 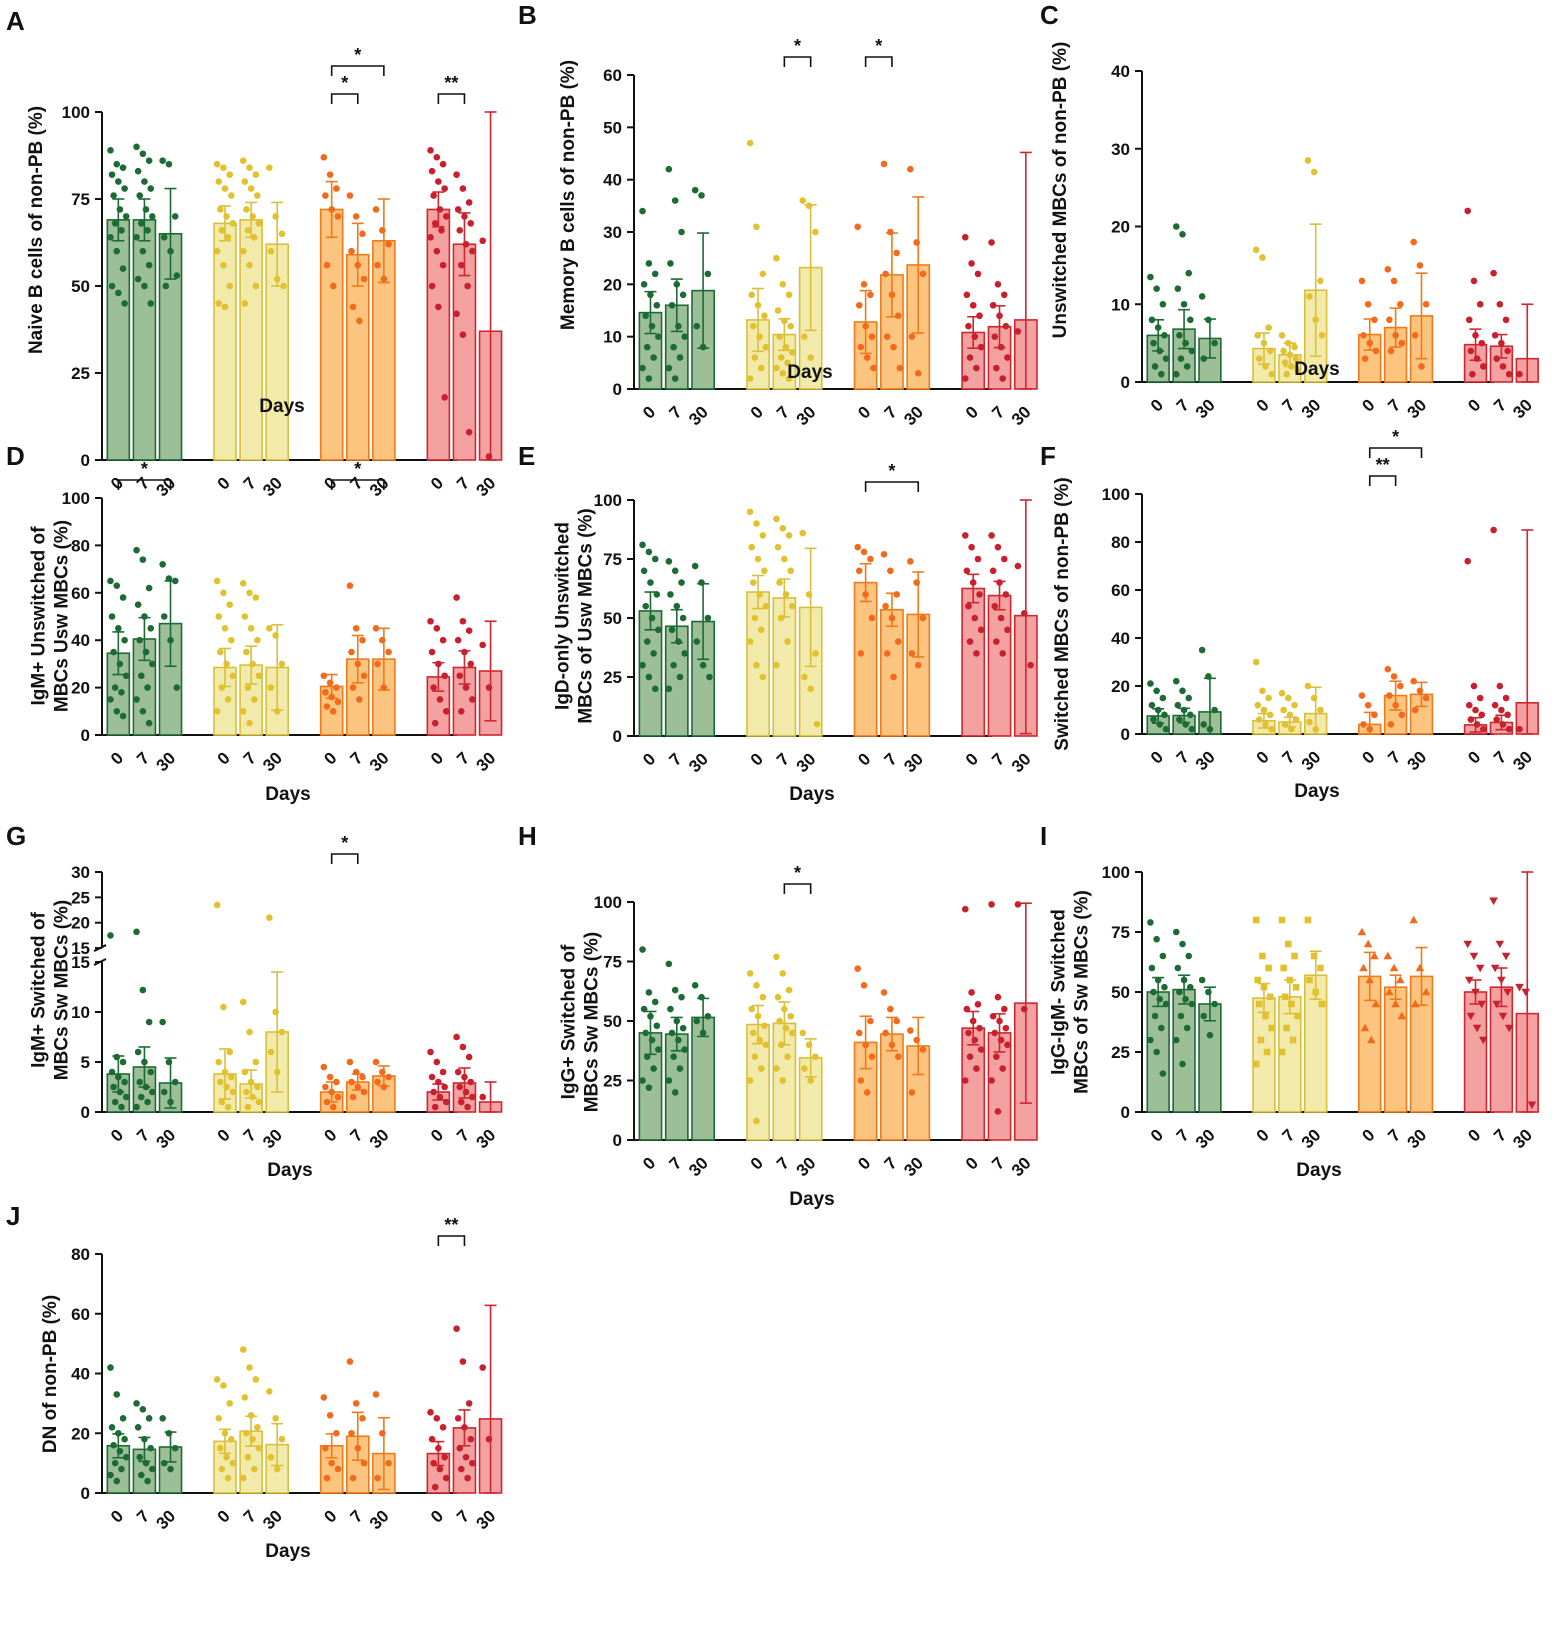 What do you see at coordinates (1522, 408) in the screenshot?
I see `panel-c-x-tick-label: 30` at bounding box center [1522, 408].